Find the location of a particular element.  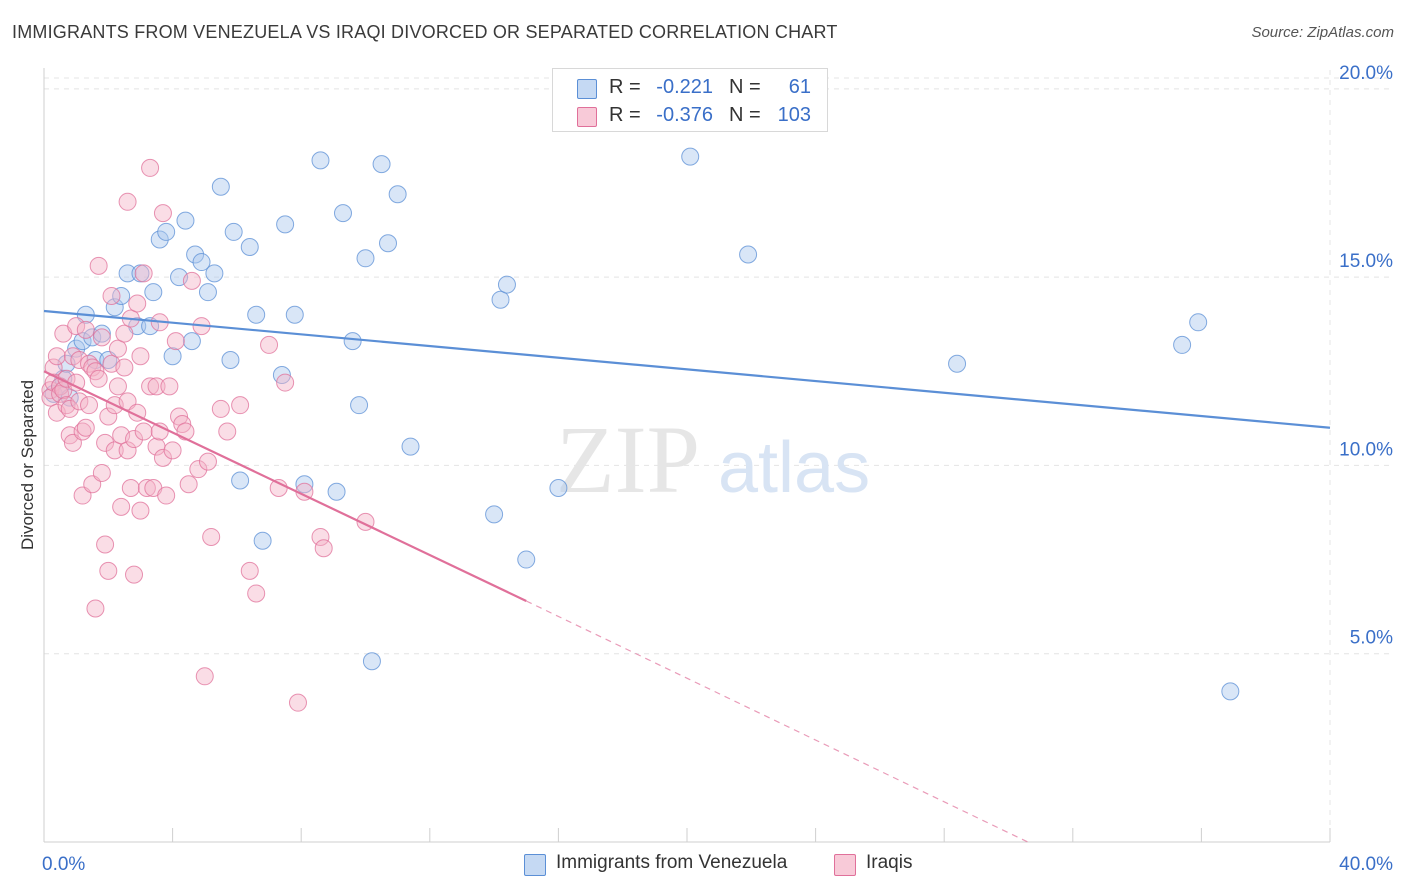

stats-swatch-iraqis is located at coordinates (587, 117).